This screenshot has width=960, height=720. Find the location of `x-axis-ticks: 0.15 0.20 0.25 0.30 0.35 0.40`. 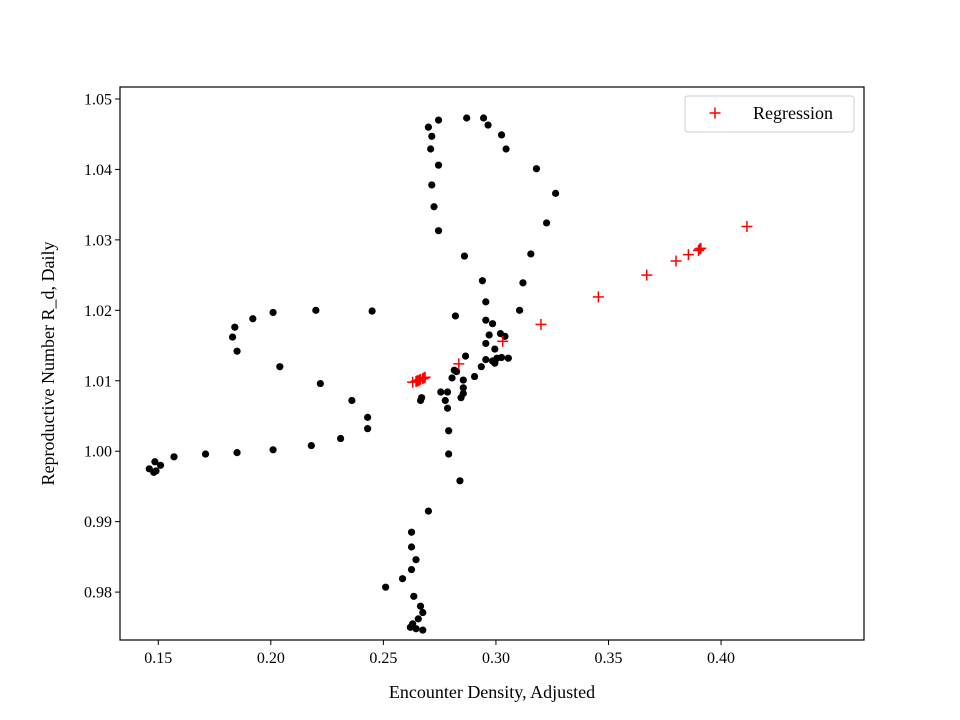

x-axis-ticks: 0.15 0.20 0.25 0.30 0.35 0.40 is located at coordinates (439, 653).